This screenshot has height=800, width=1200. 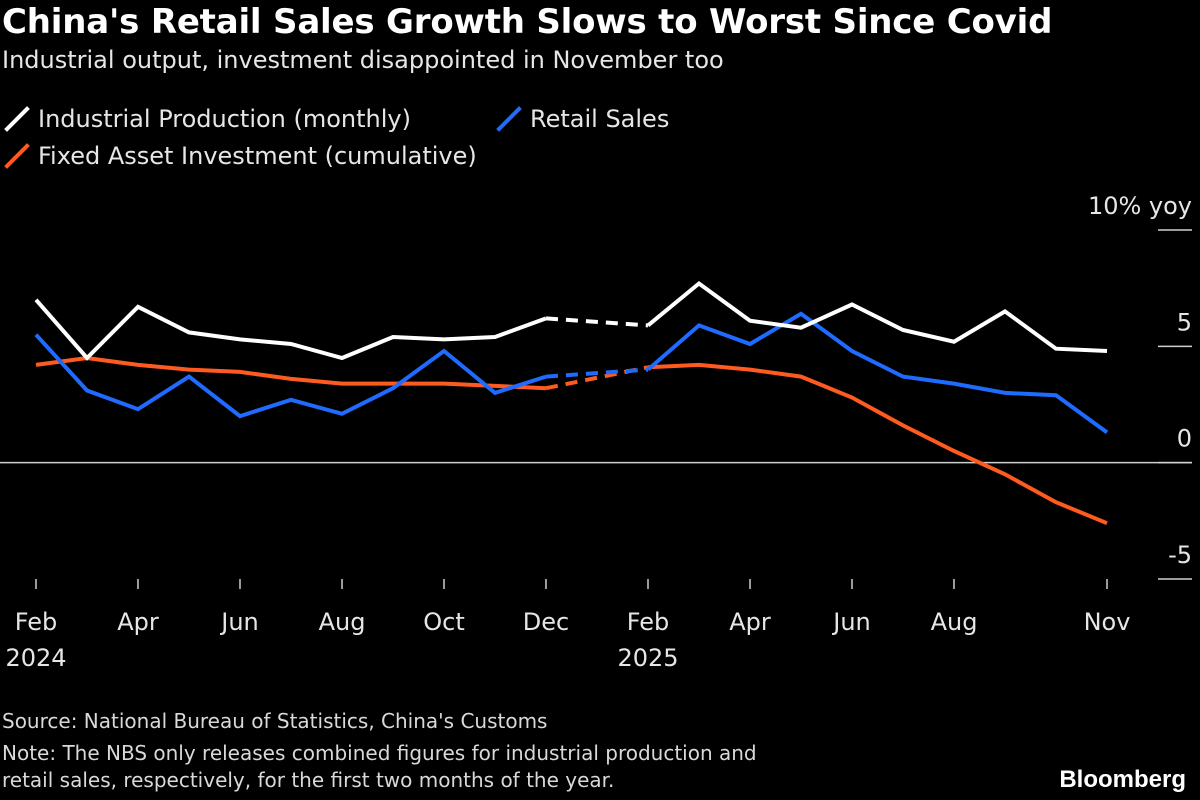 I want to click on series-line-industrial-production-monthly-2024, so click(x=290, y=329).